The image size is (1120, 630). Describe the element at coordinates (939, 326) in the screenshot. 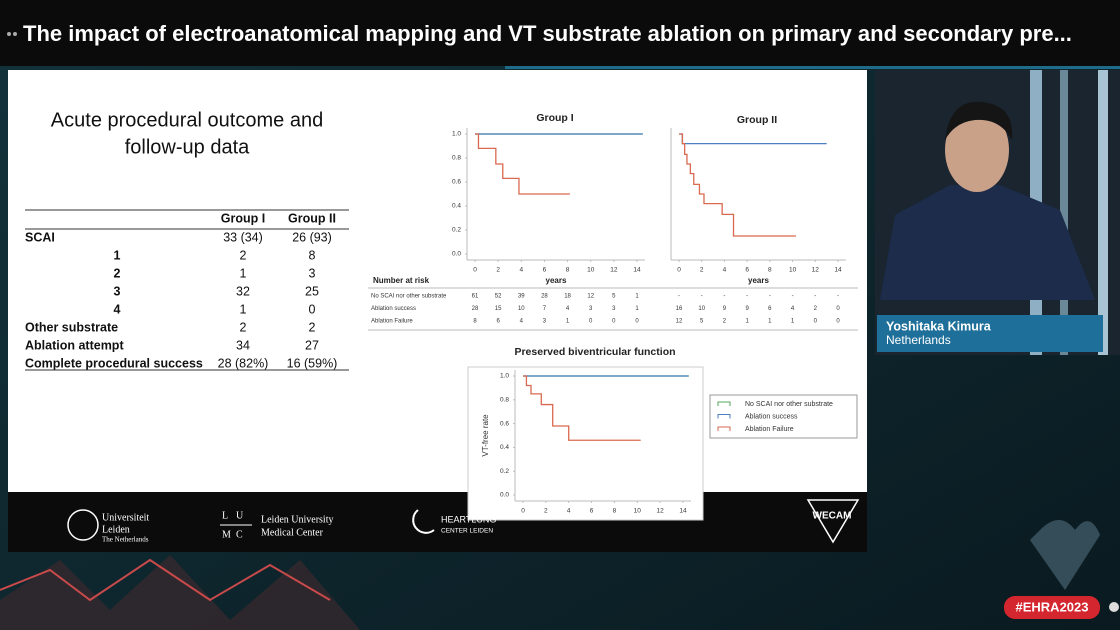

I see `speaker-name: Yoshitaka Kimura` at that location.